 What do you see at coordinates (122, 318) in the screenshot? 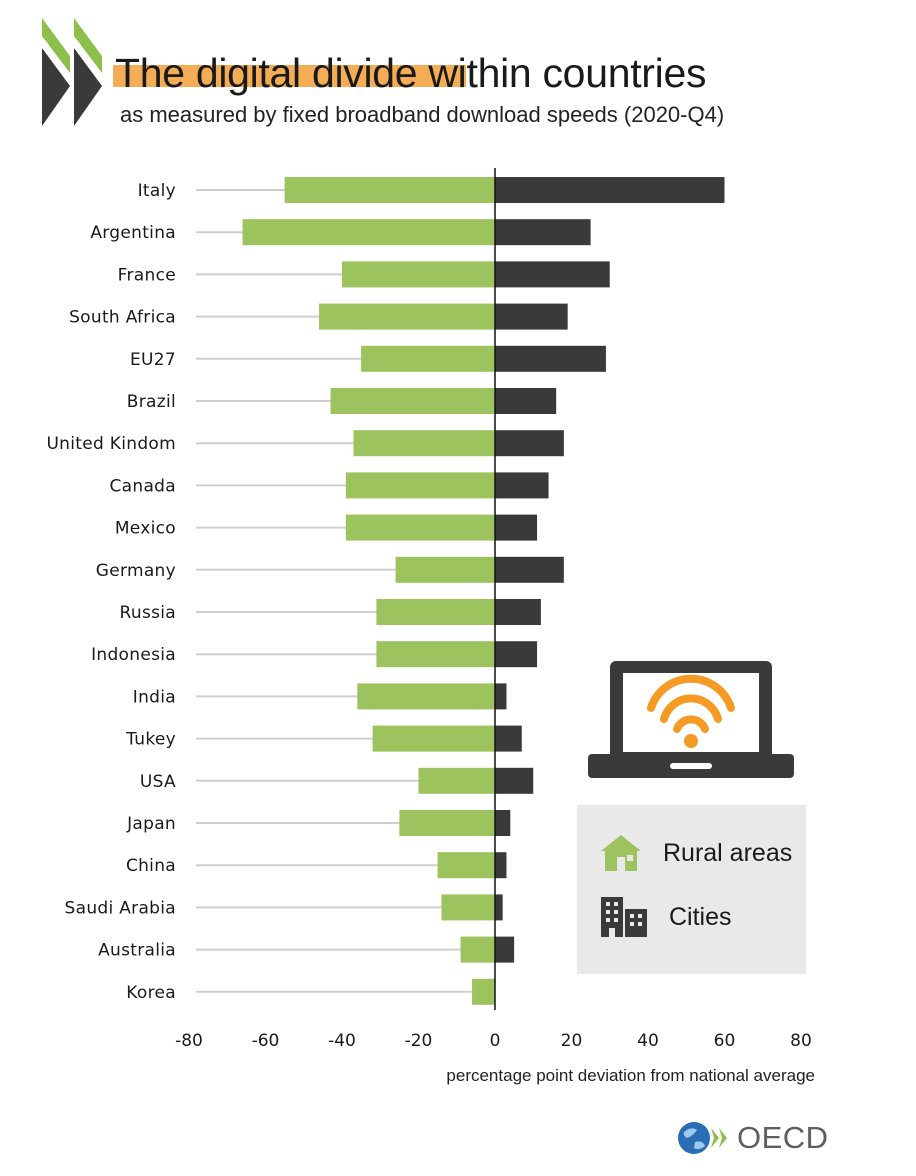
I see `category-label: South Africa` at bounding box center [122, 318].